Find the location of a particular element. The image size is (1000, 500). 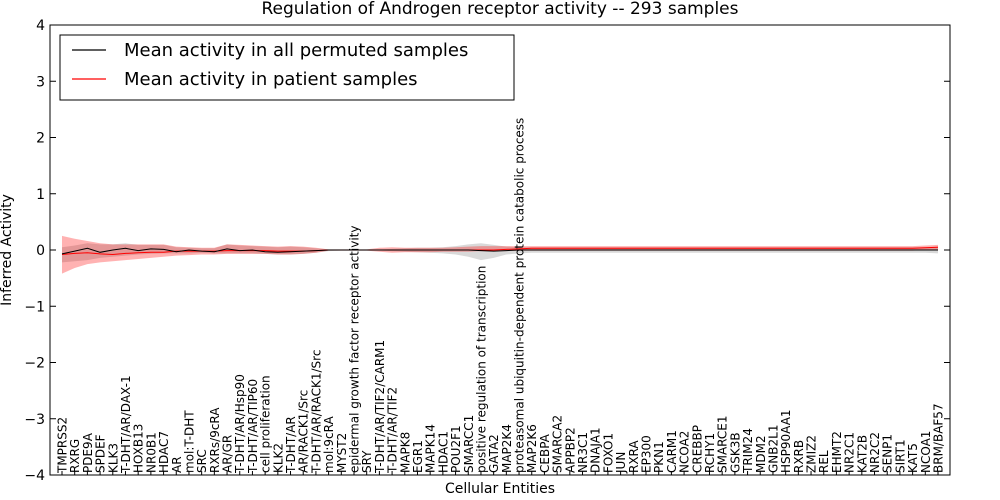

x-tick-label: RXRB is located at coordinates (799, 456).